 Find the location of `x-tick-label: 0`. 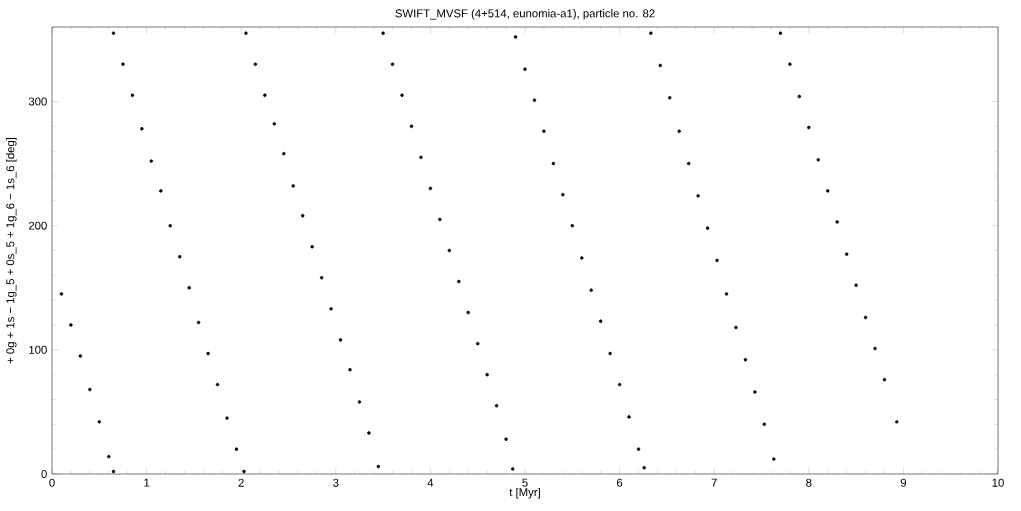

x-tick-label: 0 is located at coordinates (52, 482).